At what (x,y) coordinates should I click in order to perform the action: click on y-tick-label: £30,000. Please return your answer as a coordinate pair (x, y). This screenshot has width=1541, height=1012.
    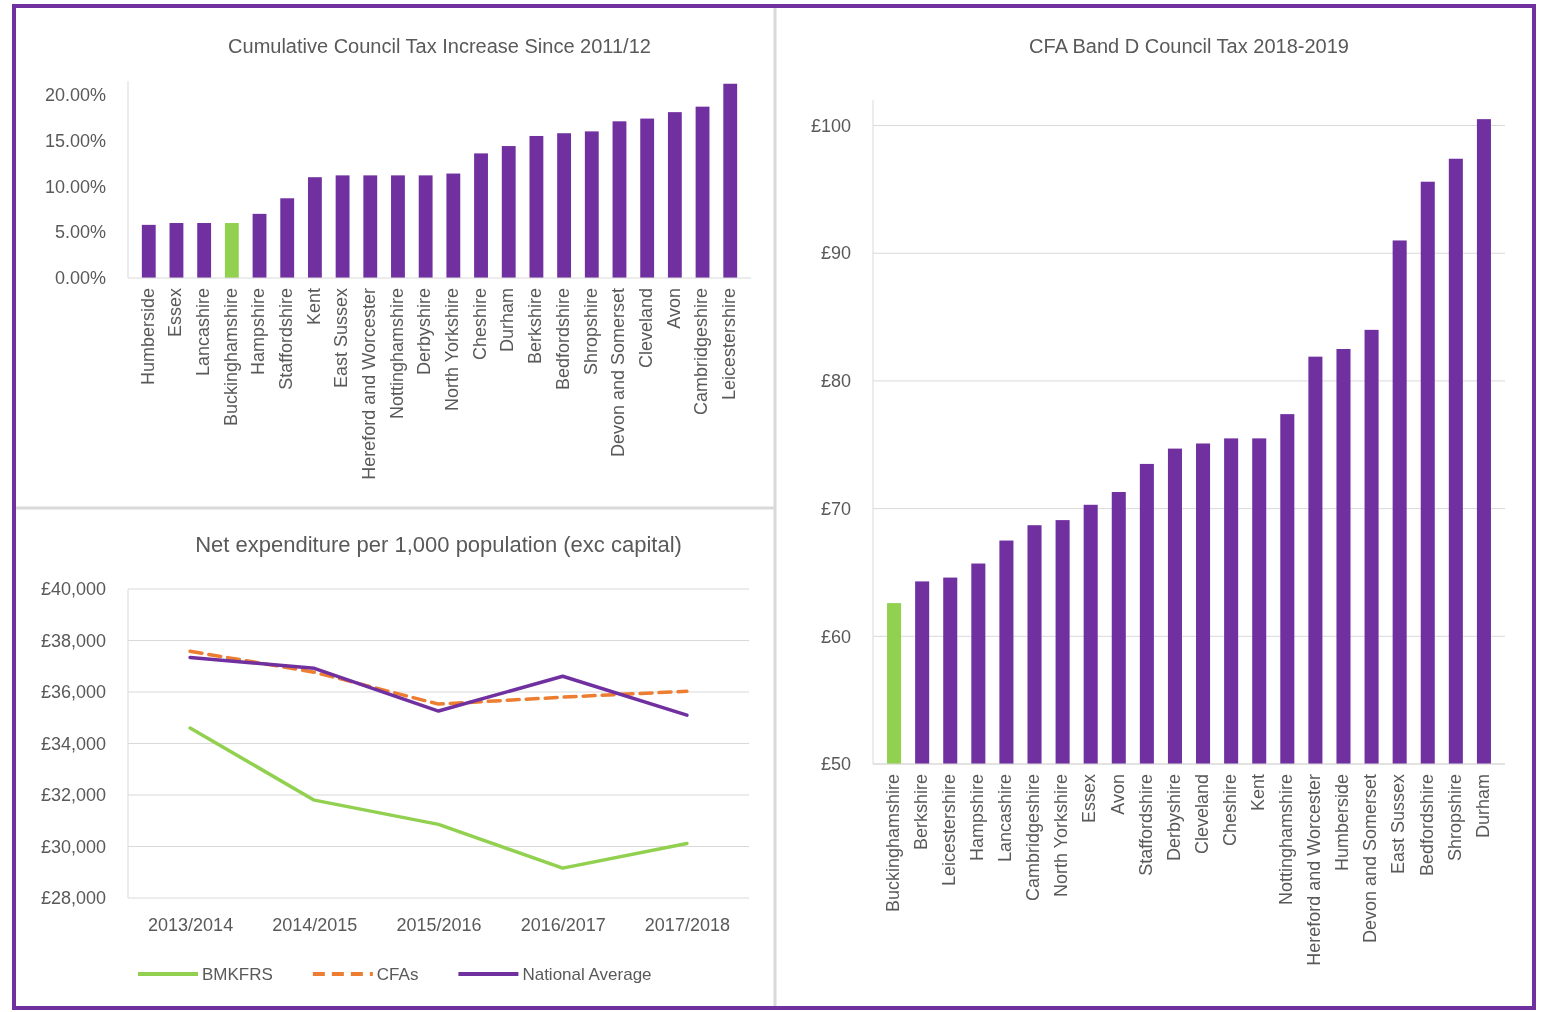
    Looking at the image, I should click on (73, 846).